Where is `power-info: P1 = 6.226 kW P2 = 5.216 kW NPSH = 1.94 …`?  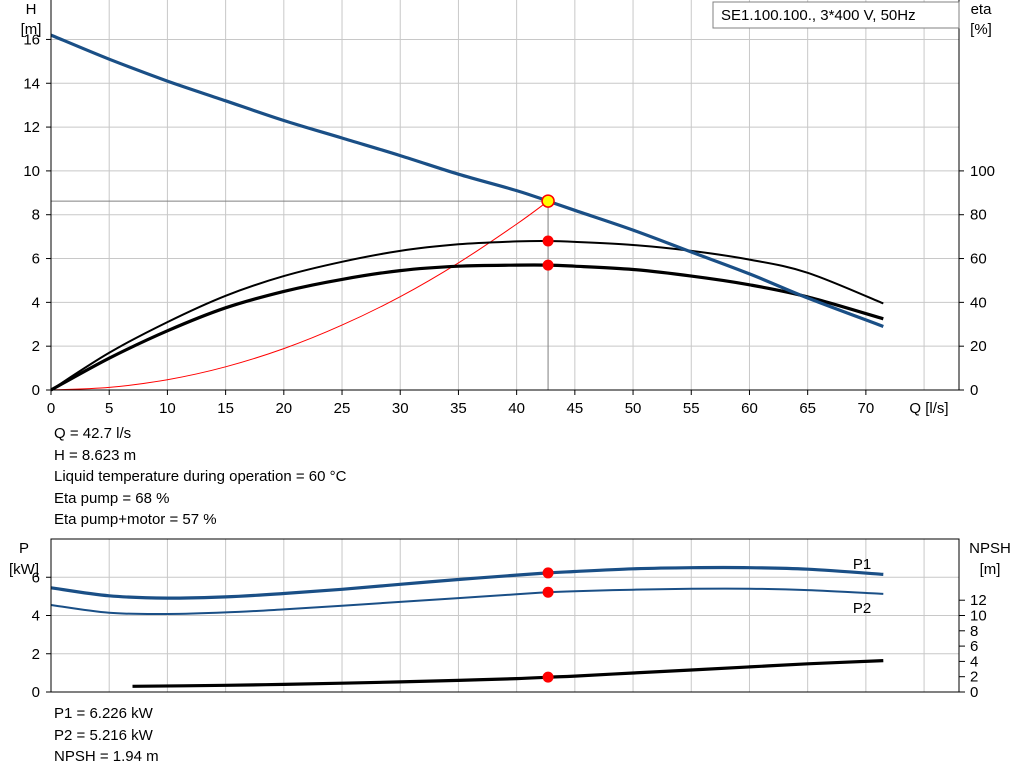
power-info: P1 = 6.226 kW P2 = 5.216 kW NPSH = 1.94 … is located at coordinates (106, 735).